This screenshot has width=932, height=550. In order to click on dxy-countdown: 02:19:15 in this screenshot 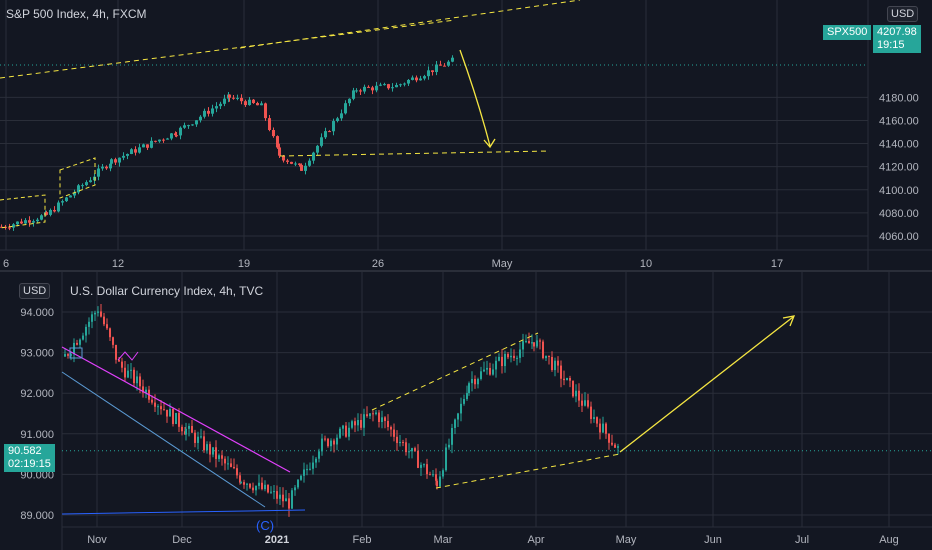, I will do `click(29, 464)`.